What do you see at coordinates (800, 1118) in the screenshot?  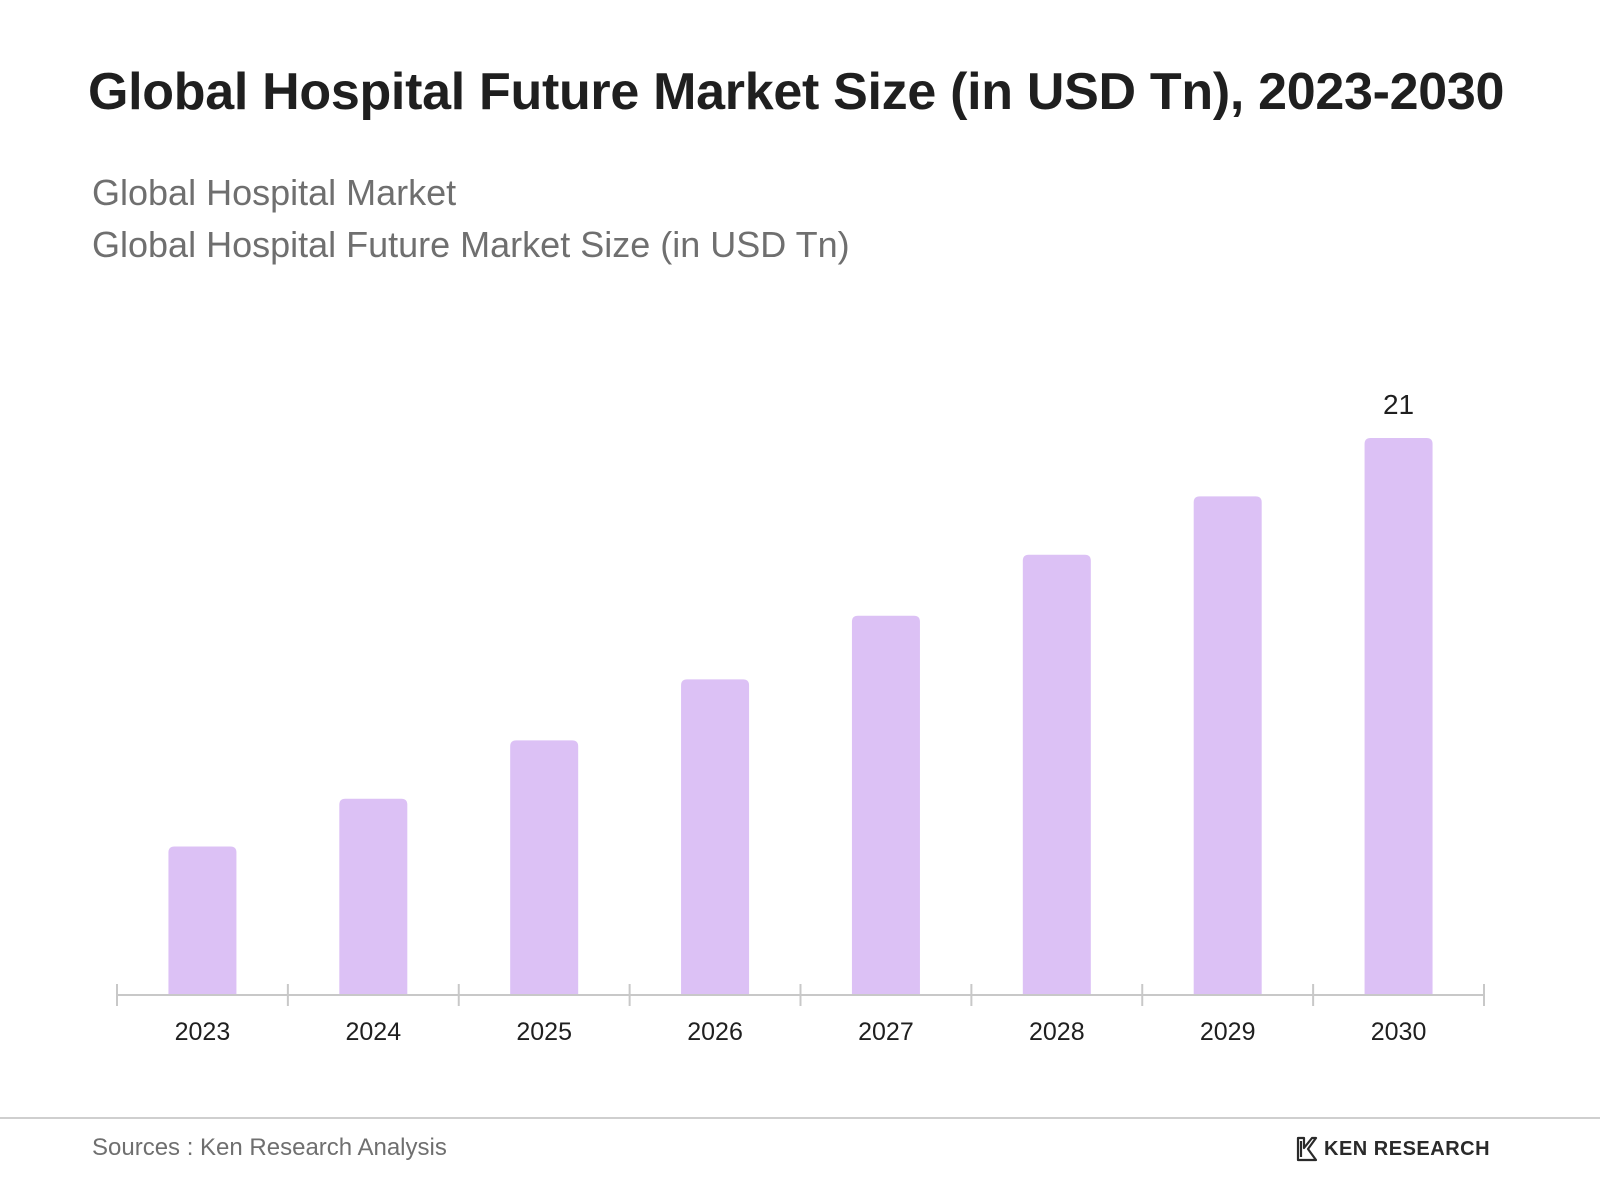 I see `footer-divider` at bounding box center [800, 1118].